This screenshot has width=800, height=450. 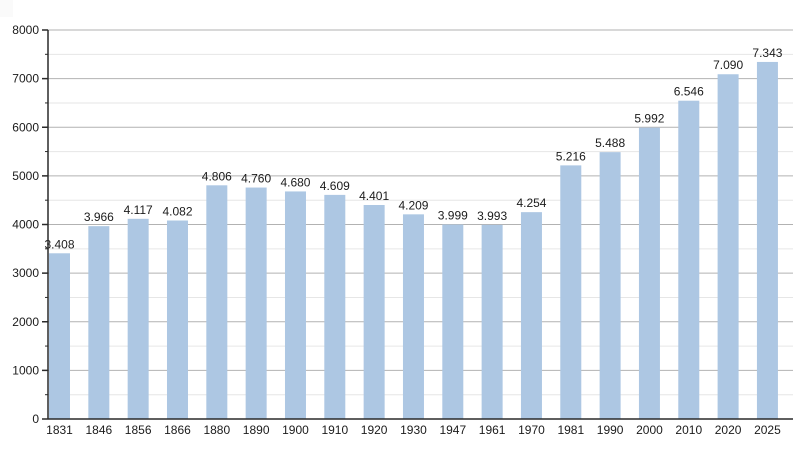 What do you see at coordinates (610, 143) in the screenshot?
I see `bar-value-label: 5.488` at bounding box center [610, 143].